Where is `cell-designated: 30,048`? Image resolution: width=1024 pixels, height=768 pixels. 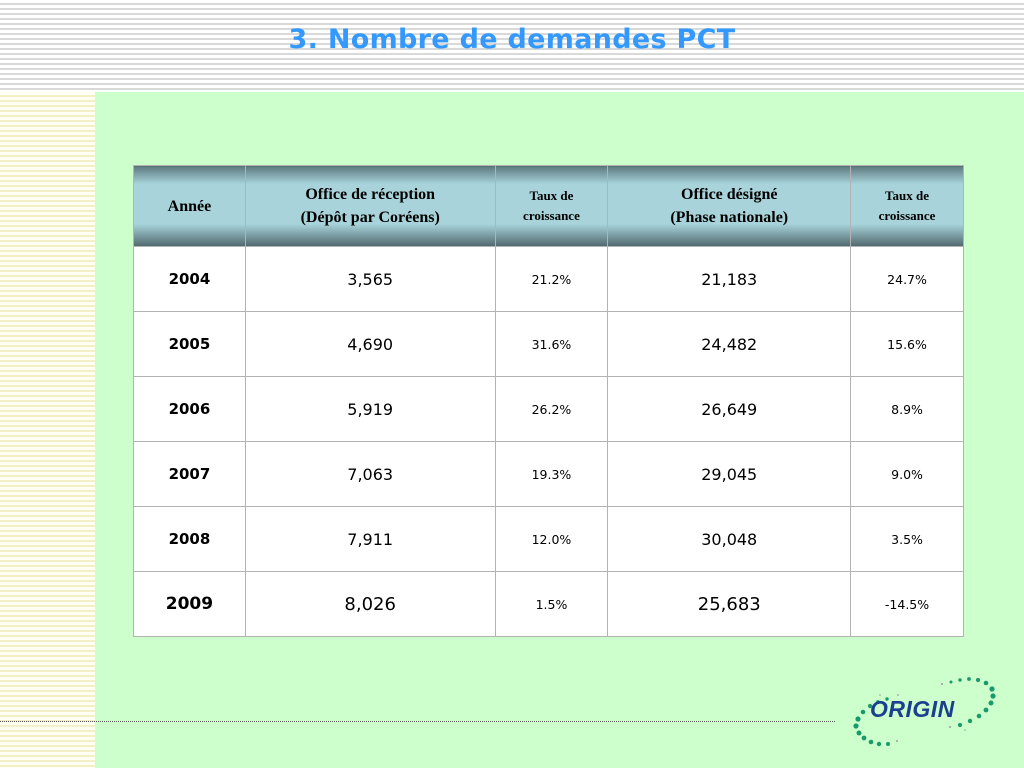 cell-designated: 30,048 is located at coordinates (729, 539).